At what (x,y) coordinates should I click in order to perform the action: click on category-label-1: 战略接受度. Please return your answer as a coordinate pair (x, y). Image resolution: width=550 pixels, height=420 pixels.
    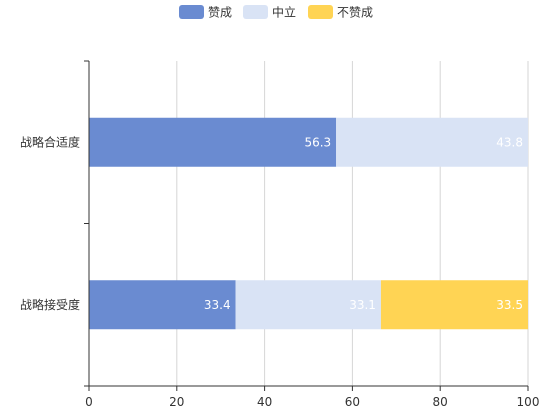
    Looking at the image, I should click on (50, 304).